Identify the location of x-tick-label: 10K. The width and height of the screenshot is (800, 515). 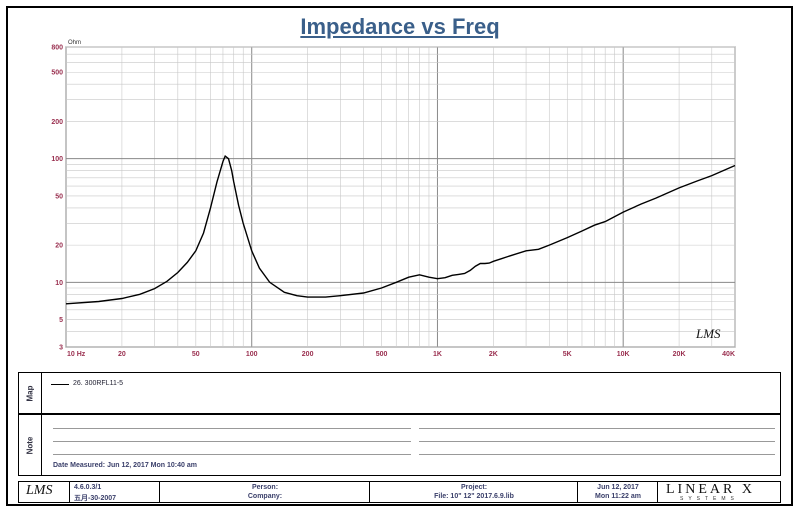
(623, 354).